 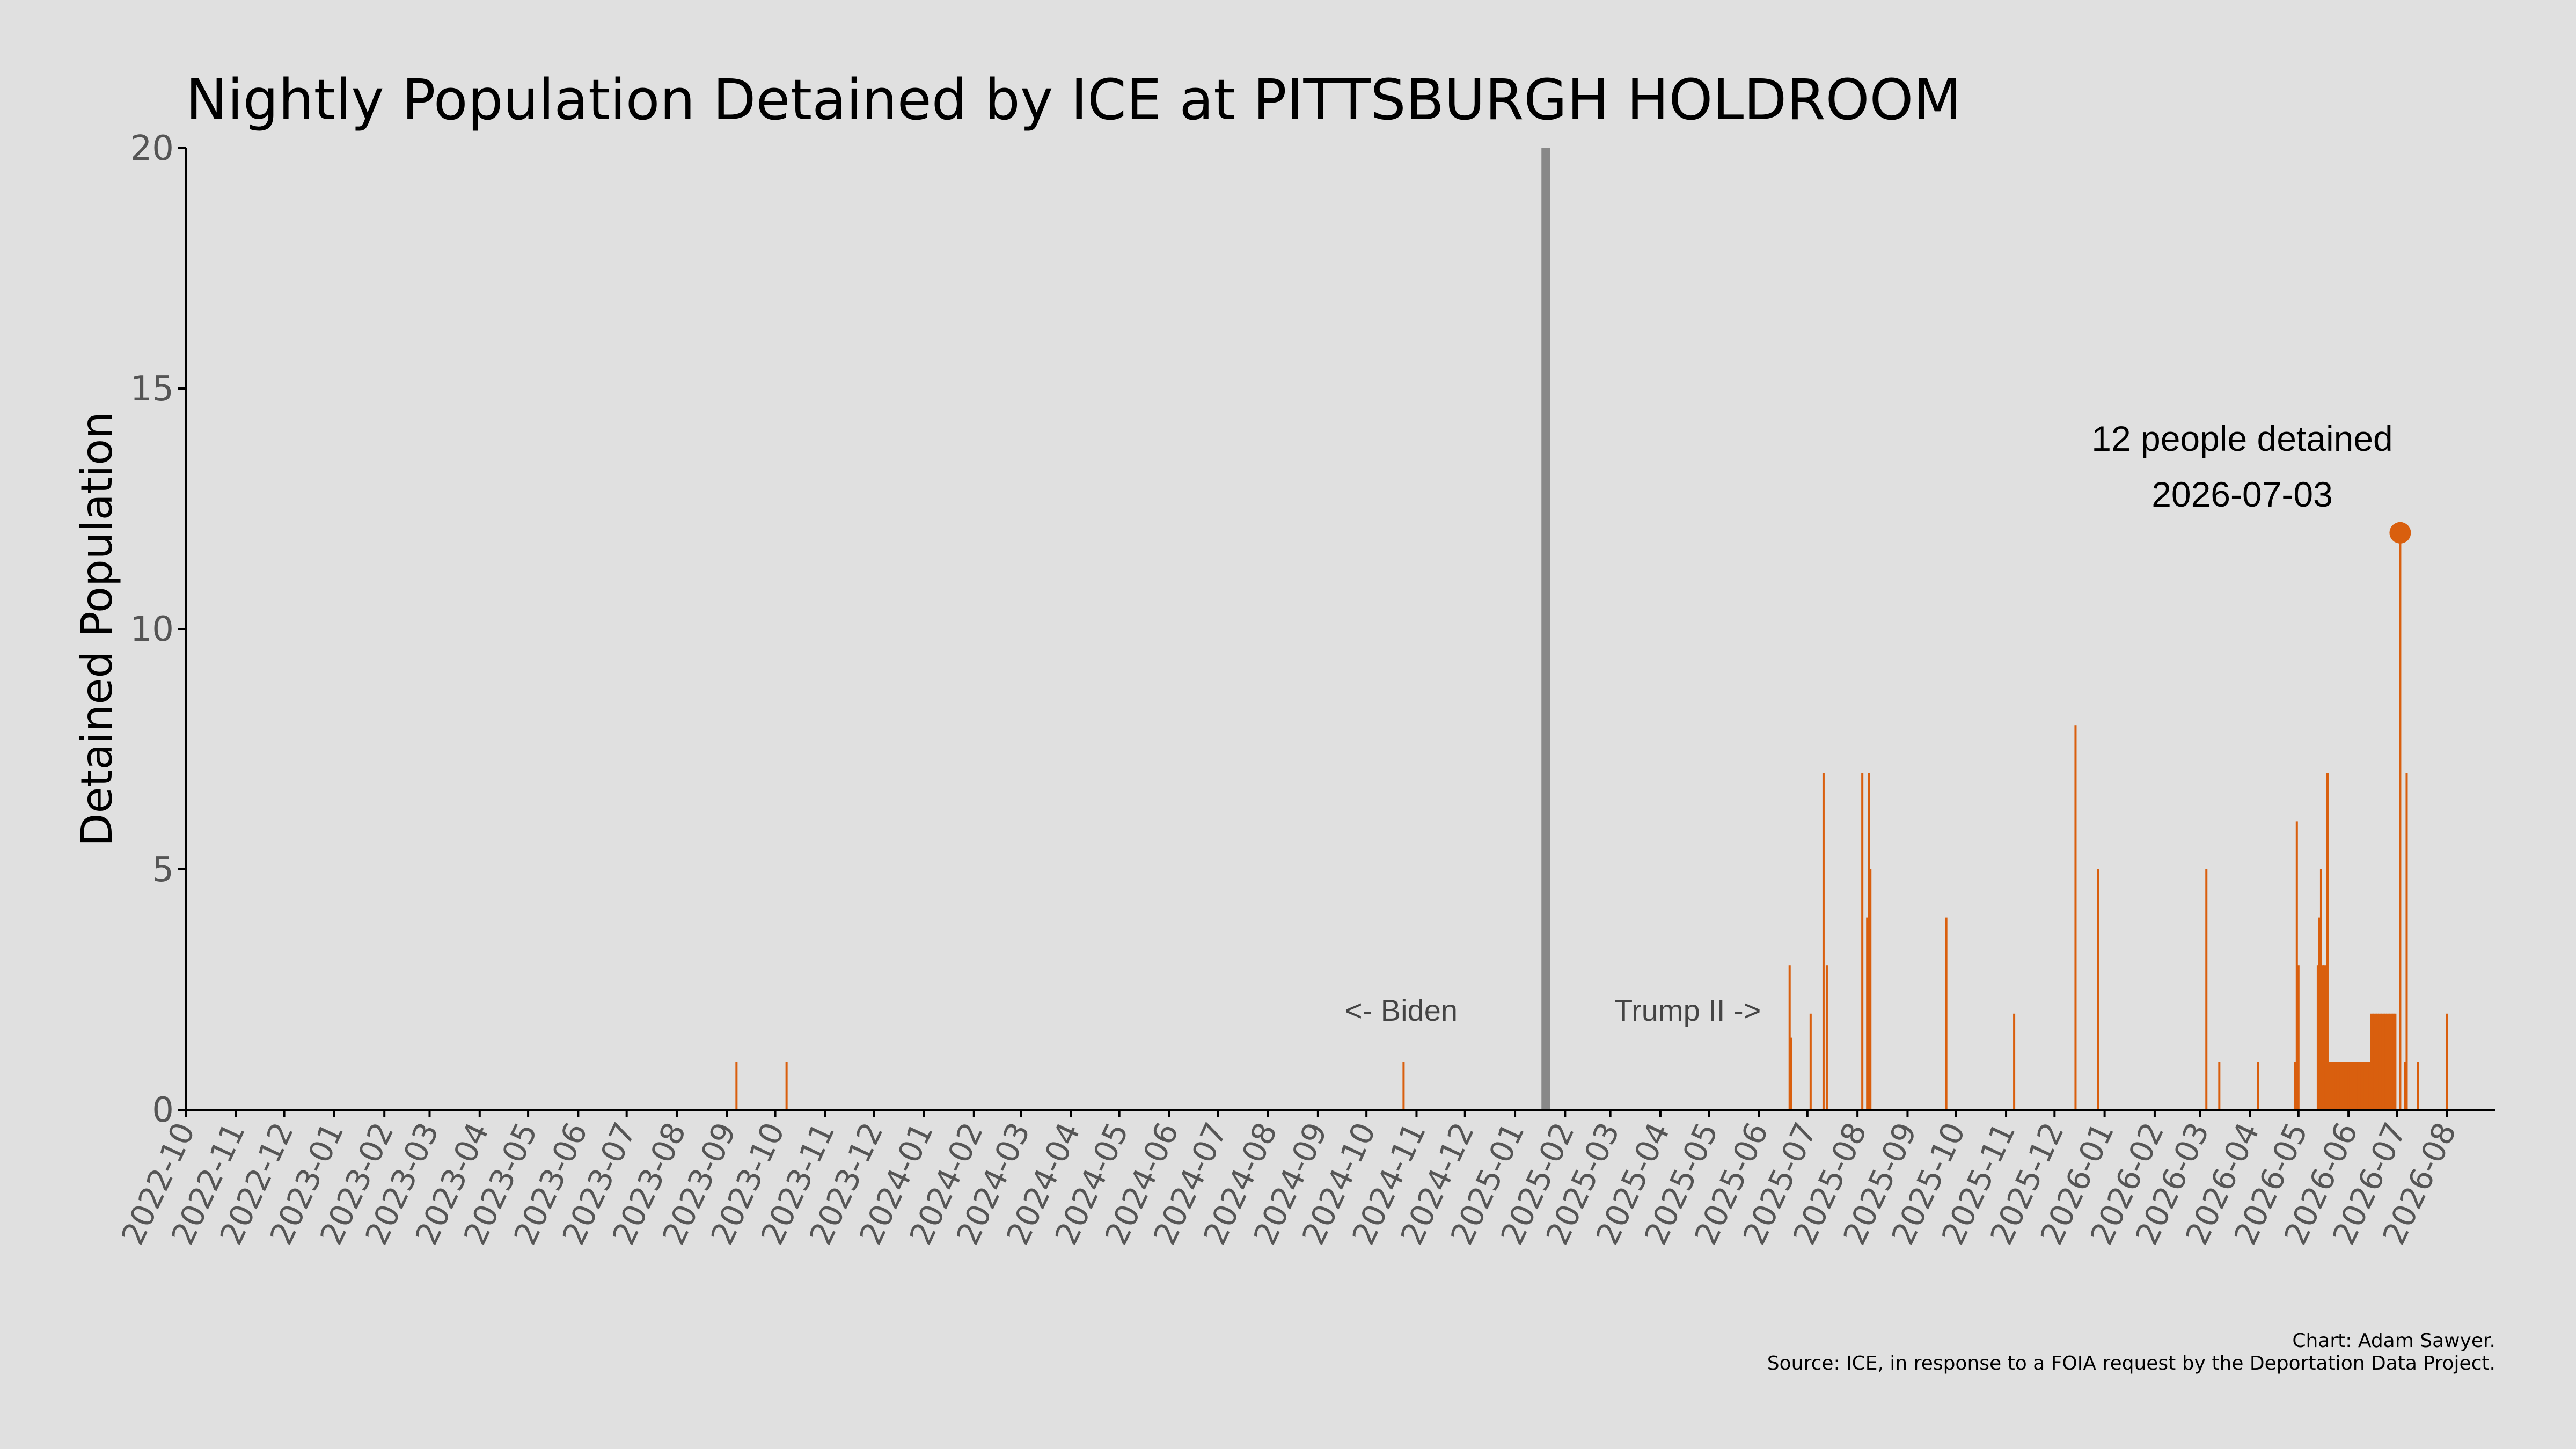 What do you see at coordinates (152, 389) in the screenshot?
I see `y-tick-label: 15` at bounding box center [152, 389].